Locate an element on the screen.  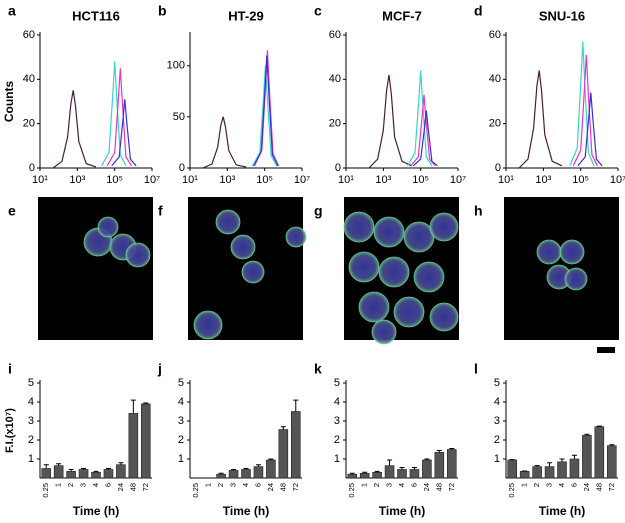
x-tick-label: 1 is located at coordinates (524, 485).